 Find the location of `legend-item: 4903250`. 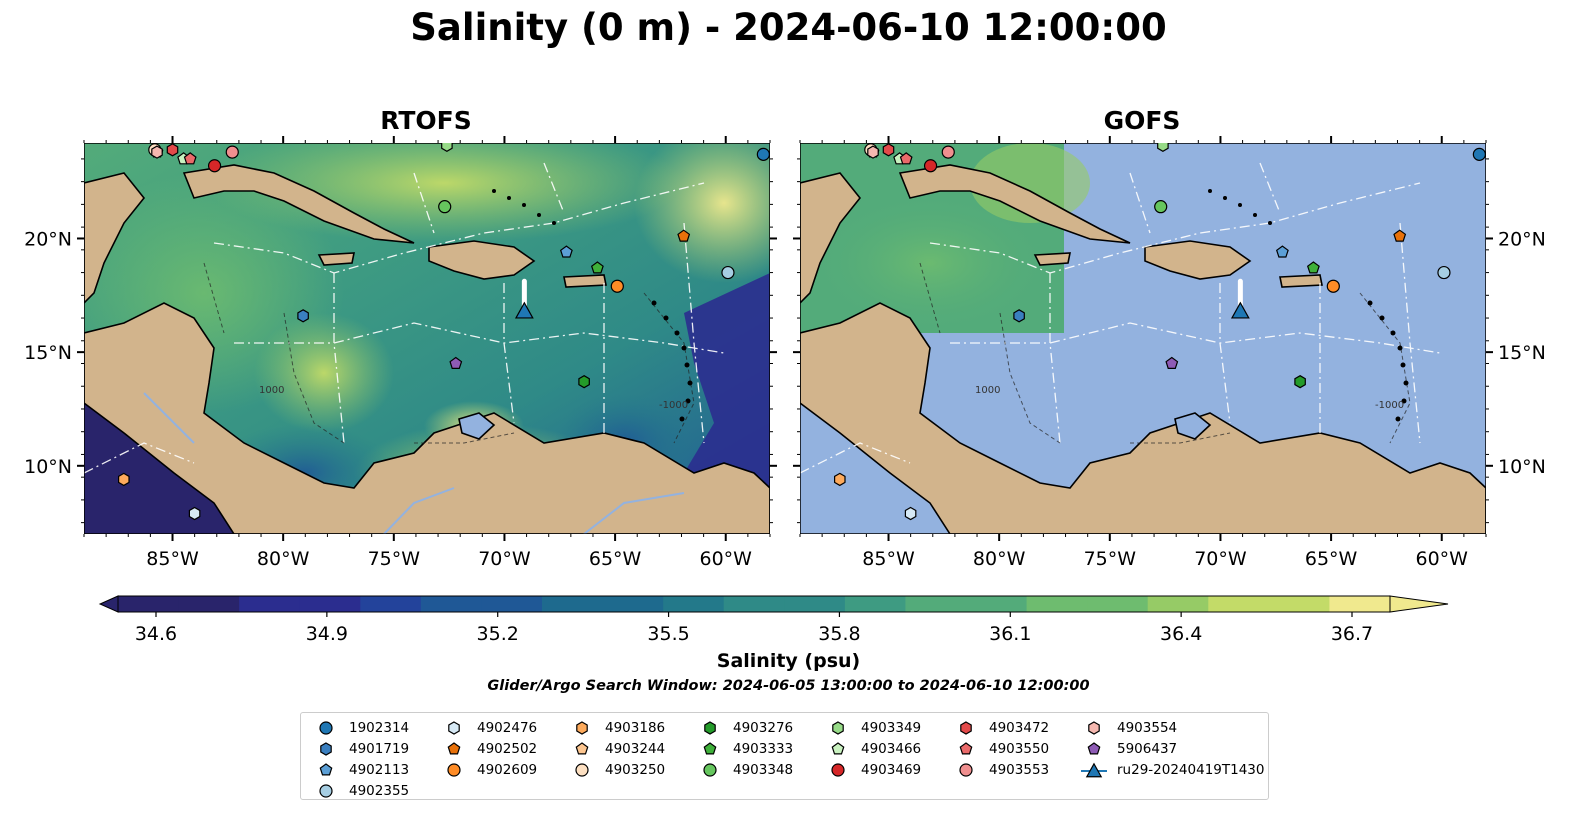

legend-item: 4903250 is located at coordinates (617, 769).